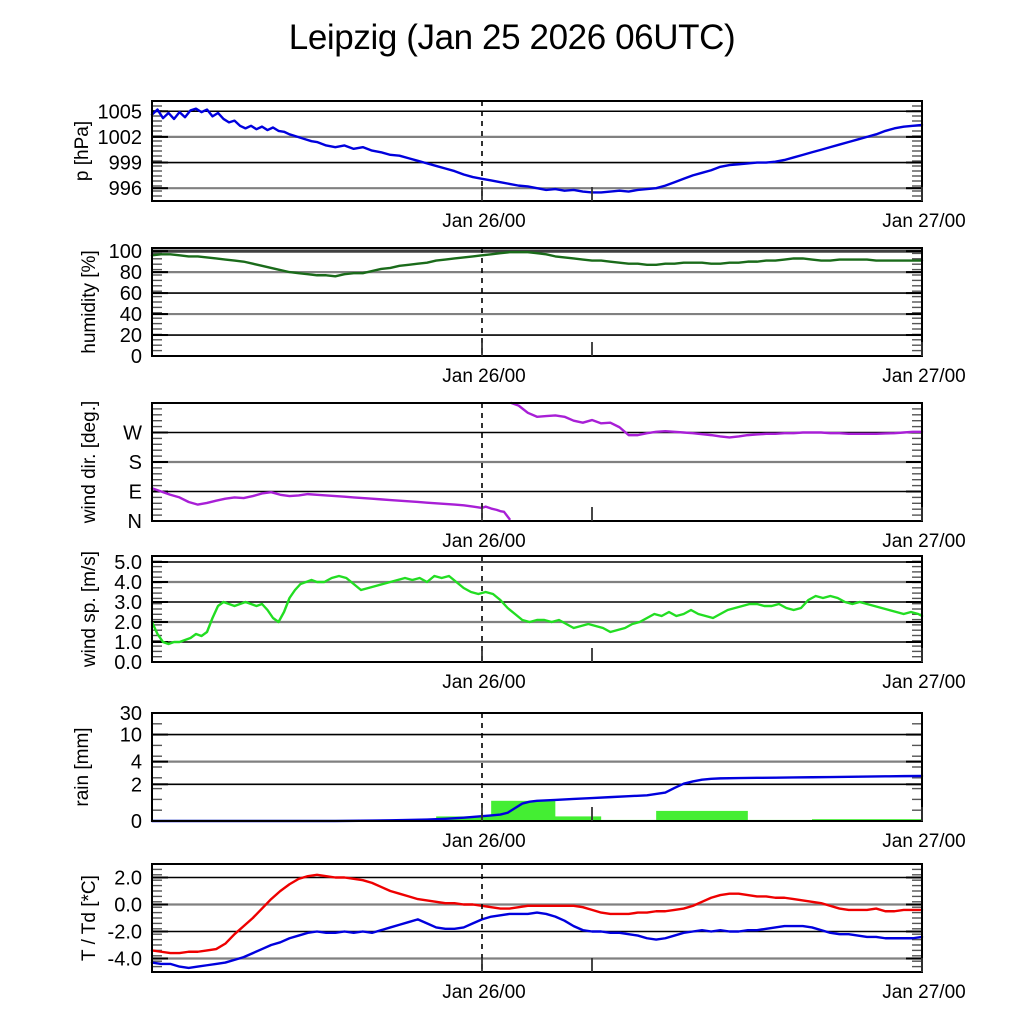 The height and width of the screenshot is (1024, 1024). Describe the element at coordinates (82, 766) in the screenshot. I see `y-axis-label: rain [mm]` at that location.